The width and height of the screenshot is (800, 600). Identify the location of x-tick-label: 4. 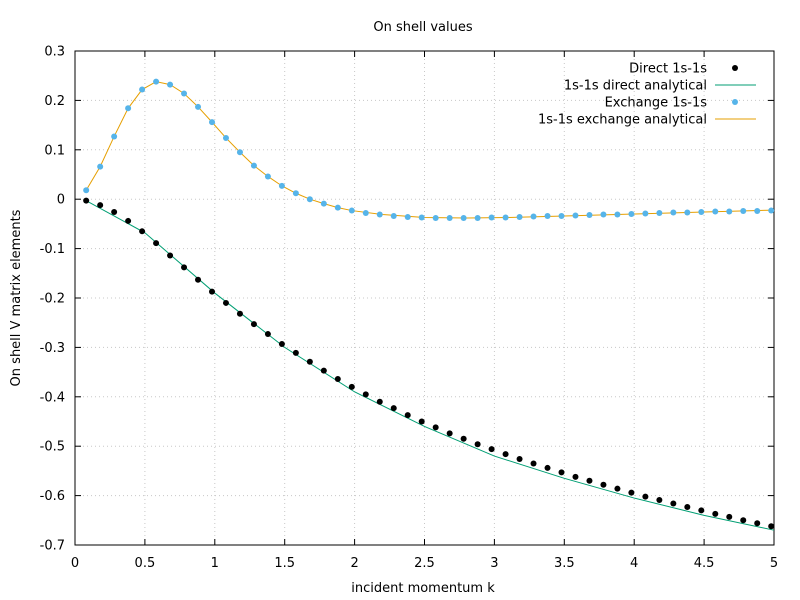
(634, 563).